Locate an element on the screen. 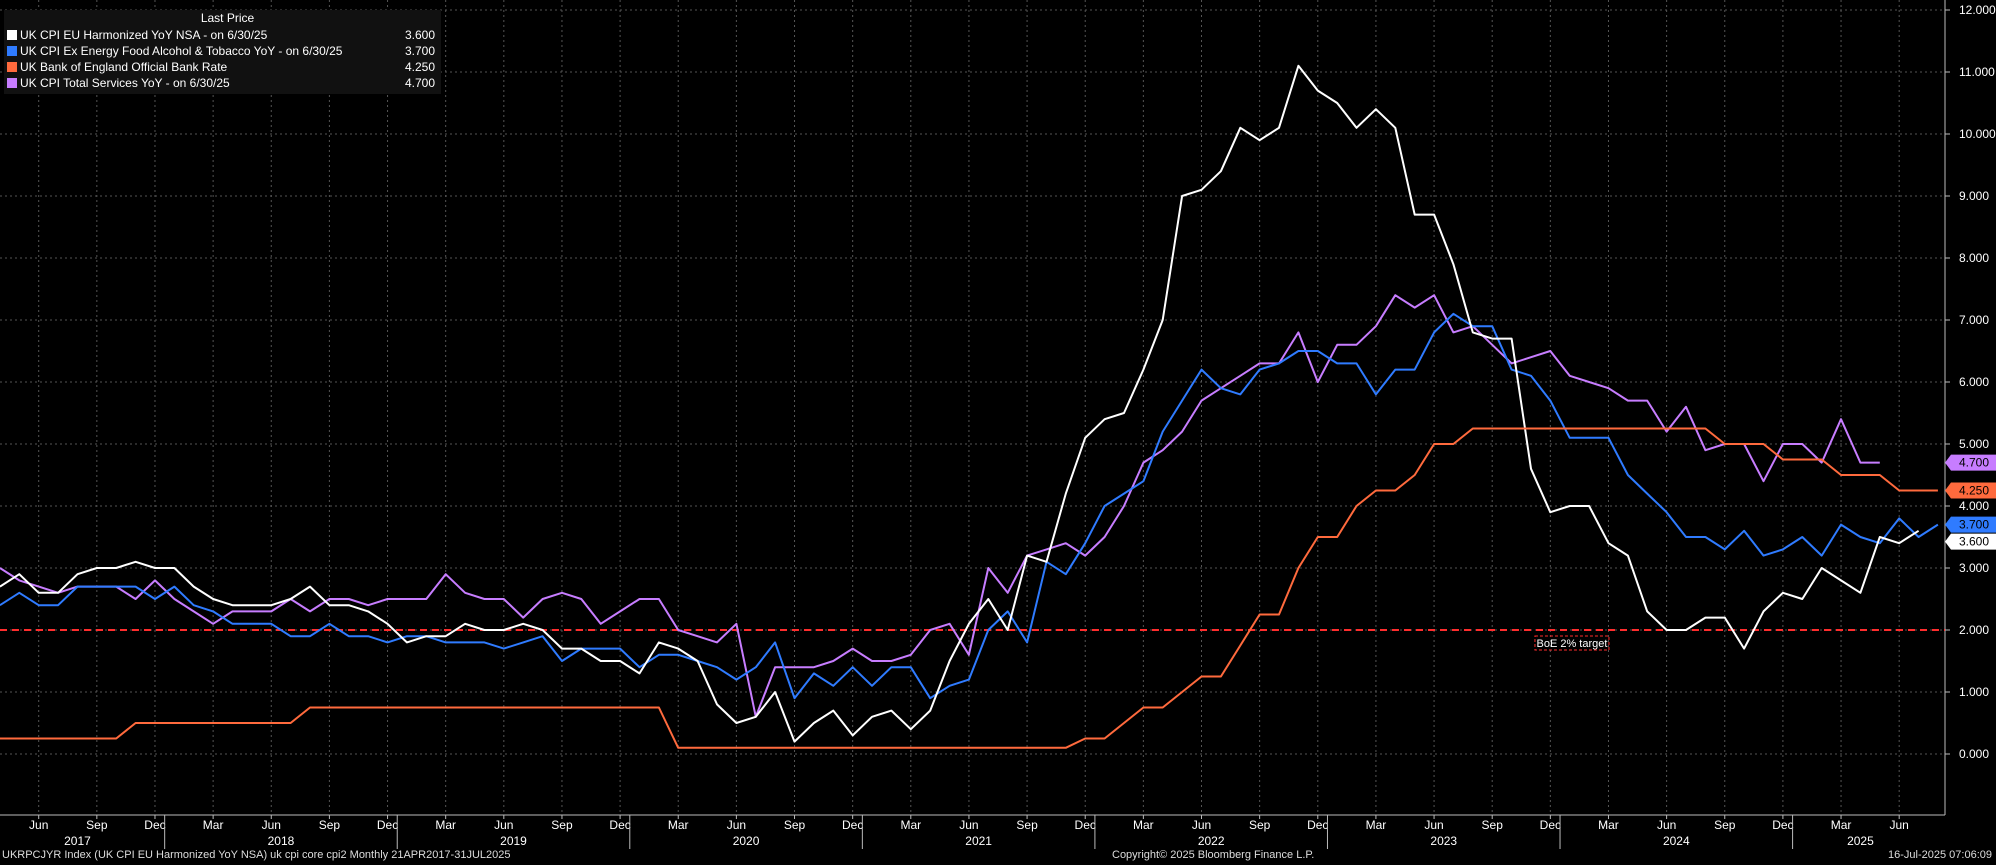 The height and width of the screenshot is (865, 1996). y-tick-label: 7.000 is located at coordinates (1974, 320).